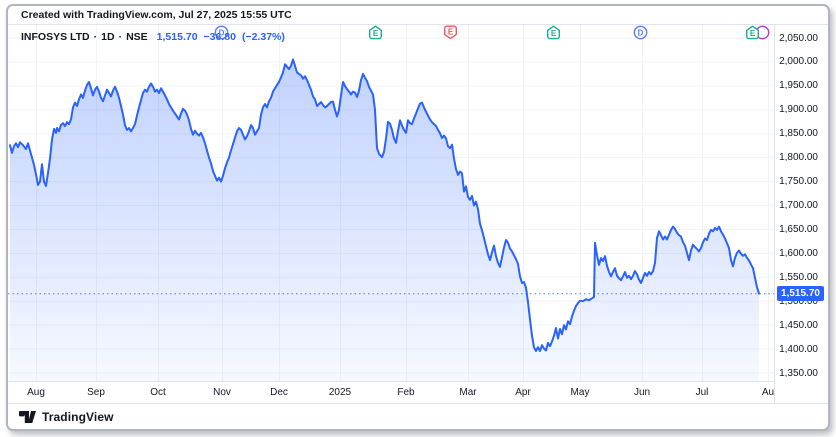 The height and width of the screenshot is (437, 836). I want to click on price-axis-label: 1,650.00, so click(798, 229).